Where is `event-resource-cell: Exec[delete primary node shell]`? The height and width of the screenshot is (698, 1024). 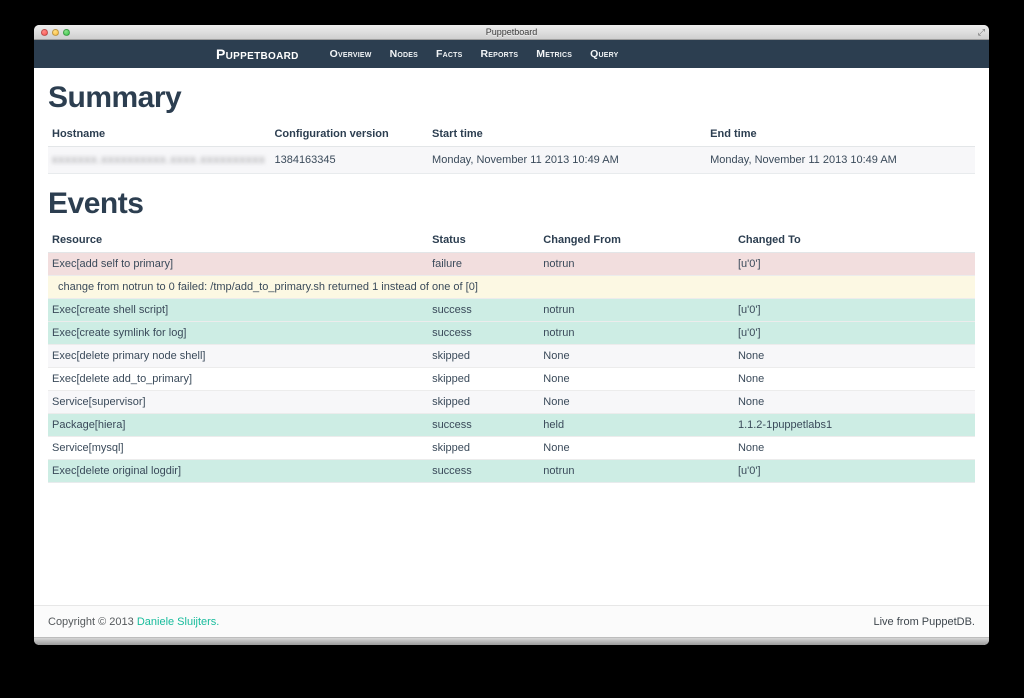 event-resource-cell: Exec[delete primary node shell] is located at coordinates (238, 356).